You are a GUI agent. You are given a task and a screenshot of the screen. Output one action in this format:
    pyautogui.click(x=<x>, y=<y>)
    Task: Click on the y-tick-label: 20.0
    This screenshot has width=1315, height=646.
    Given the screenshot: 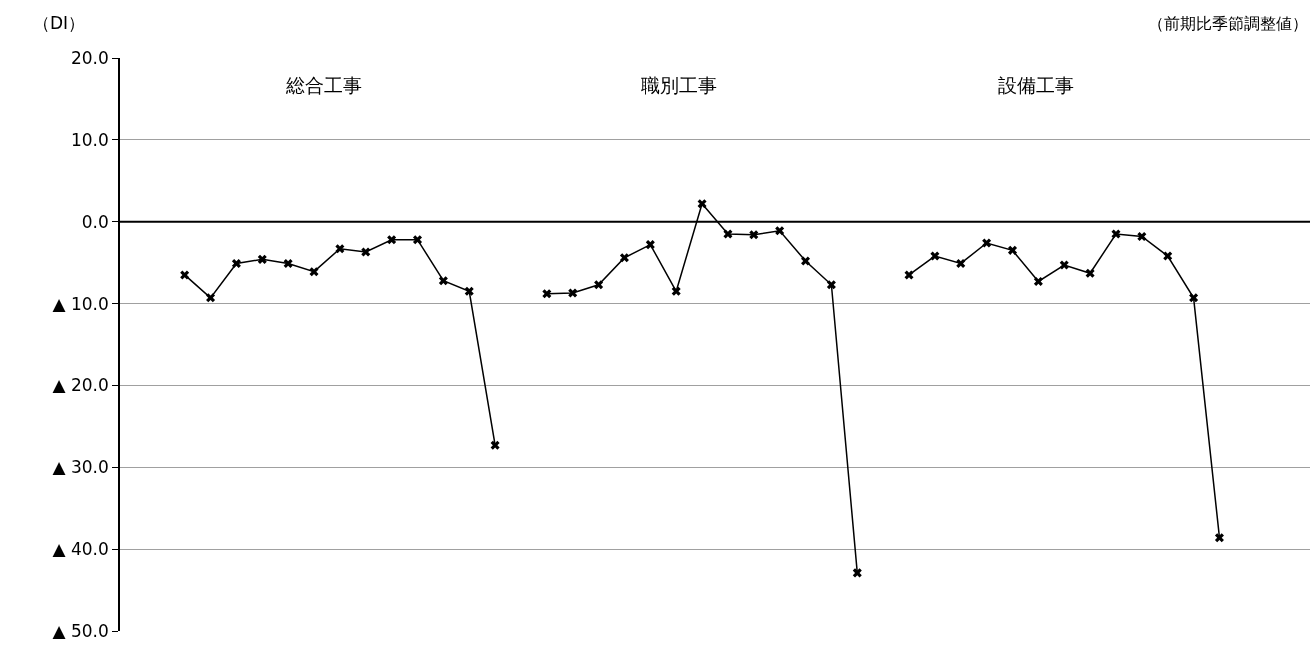 What is the action you would take?
    pyautogui.click(x=89, y=57)
    